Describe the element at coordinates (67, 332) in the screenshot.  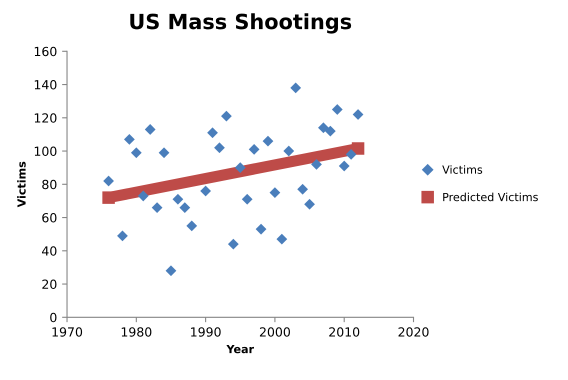
I see `x-tick-label: 1970` at that location.